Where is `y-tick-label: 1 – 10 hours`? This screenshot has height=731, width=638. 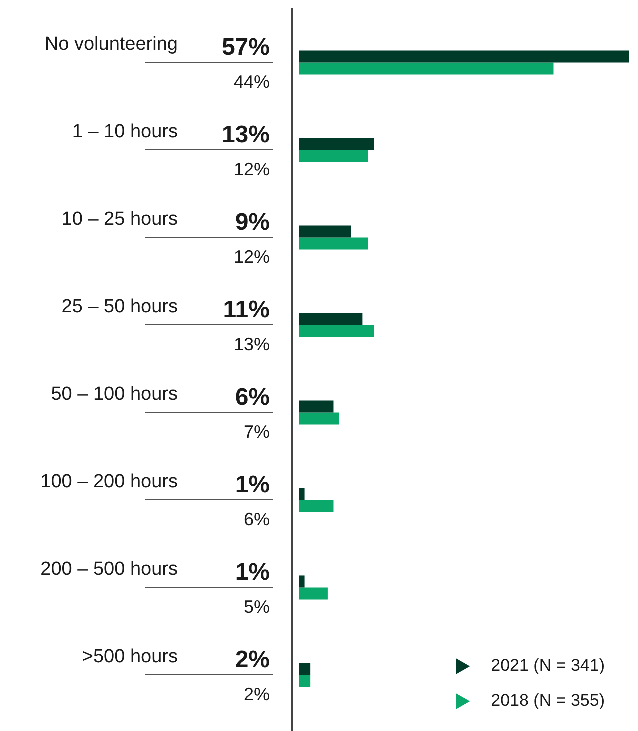 y-tick-label: 1 – 10 hours is located at coordinates (125, 131).